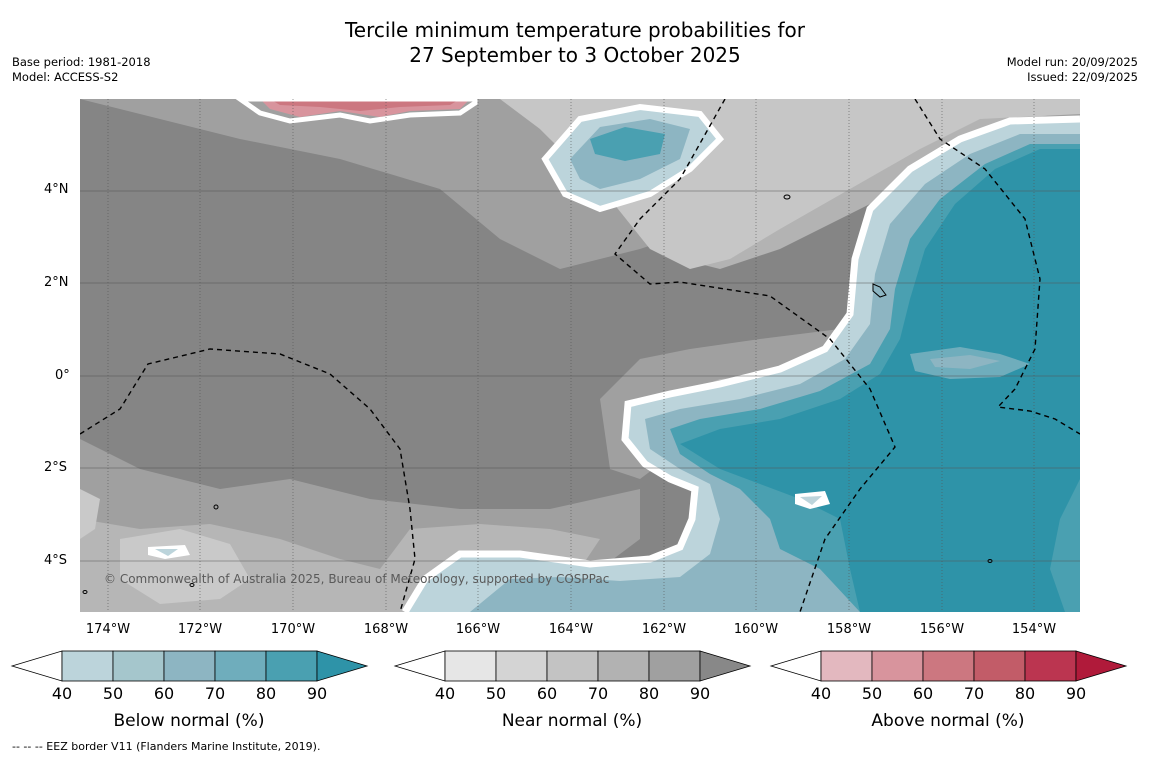  I want to click on legend-below-tick-50: 50, so click(113, 693).